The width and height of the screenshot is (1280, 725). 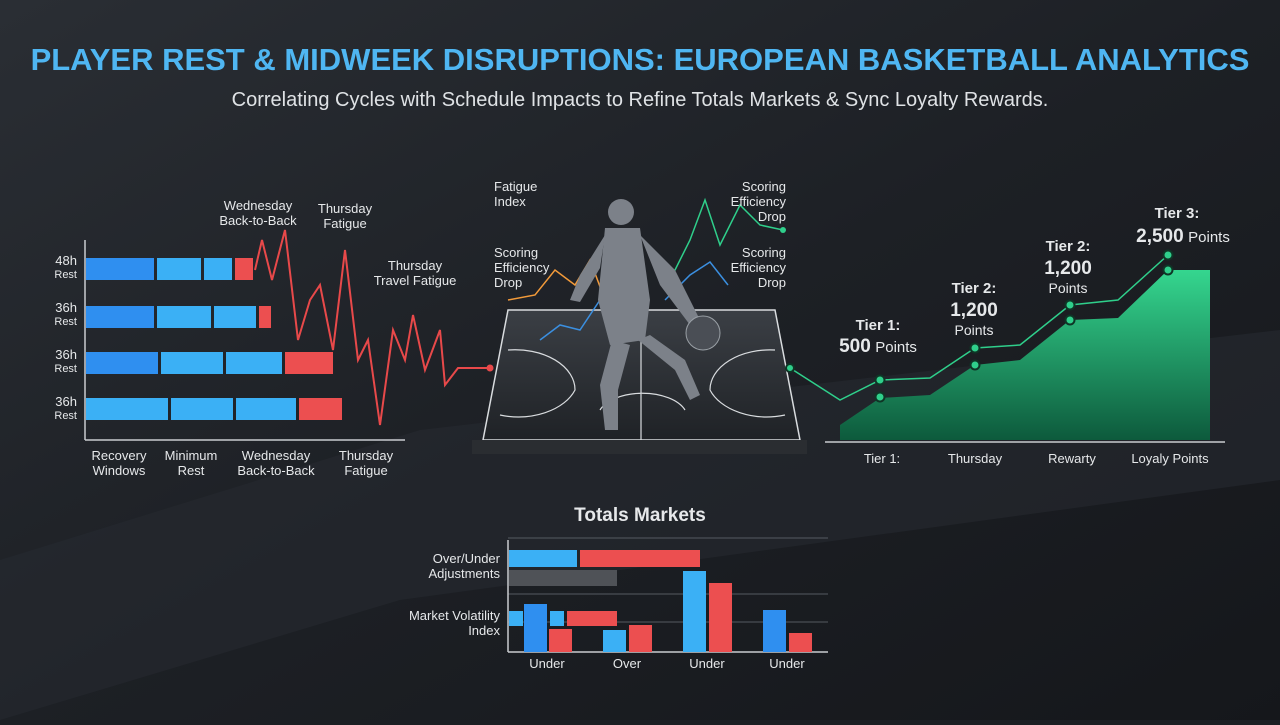 I want to click on x-label: Back-to-Back, so click(x=276, y=470).